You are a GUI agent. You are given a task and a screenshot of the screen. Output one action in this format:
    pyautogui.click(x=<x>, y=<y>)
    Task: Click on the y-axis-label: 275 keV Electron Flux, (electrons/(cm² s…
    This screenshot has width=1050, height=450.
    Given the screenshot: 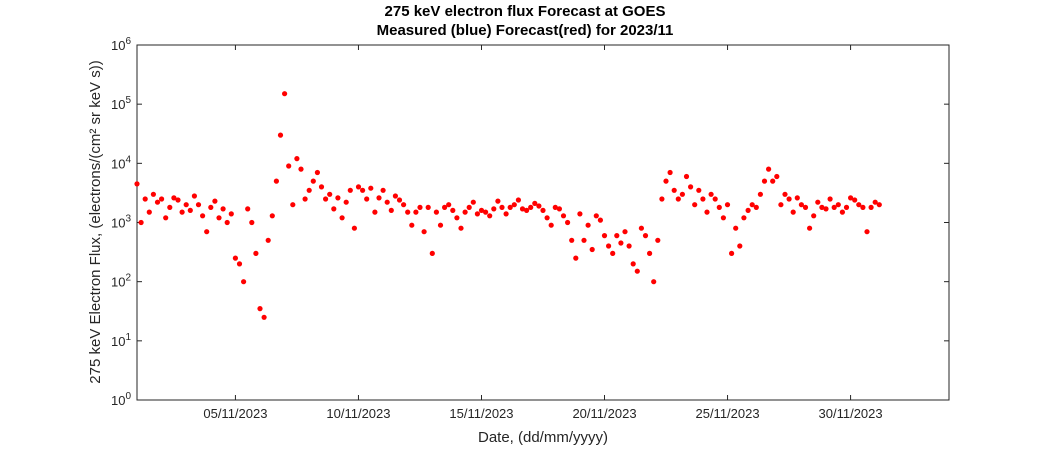 What is the action you would take?
    pyautogui.click(x=95, y=221)
    